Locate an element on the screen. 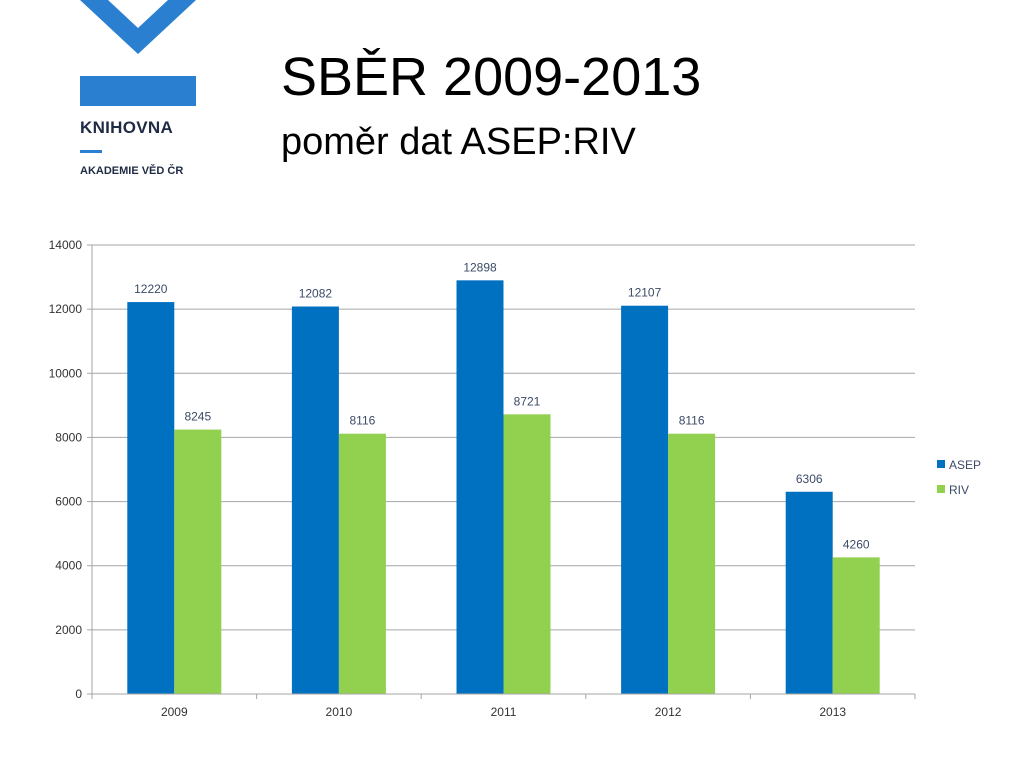 The width and height of the screenshot is (1024, 768). data-label: 12898 is located at coordinates (480, 267).